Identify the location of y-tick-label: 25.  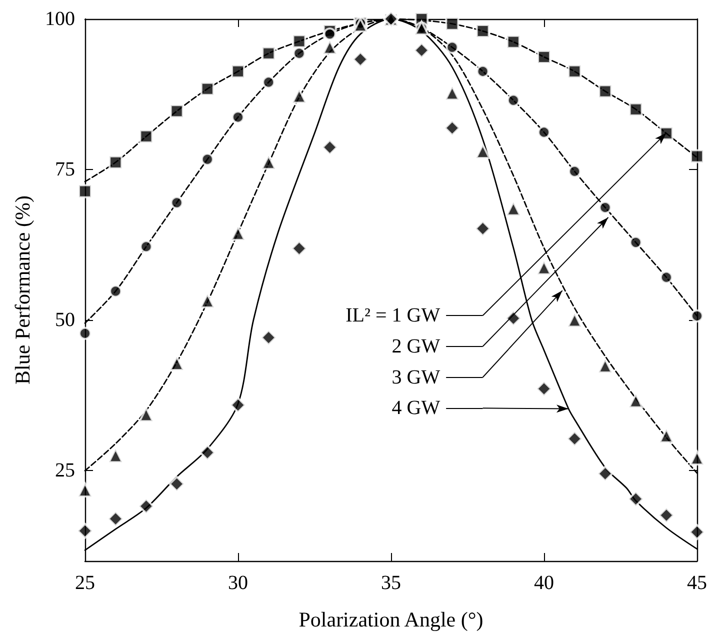
(65, 471).